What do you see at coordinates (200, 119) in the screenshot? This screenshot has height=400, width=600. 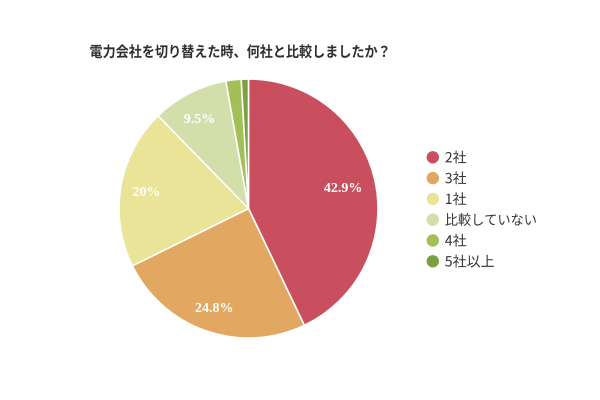 I see `svg-text: 9.5%` at bounding box center [200, 119].